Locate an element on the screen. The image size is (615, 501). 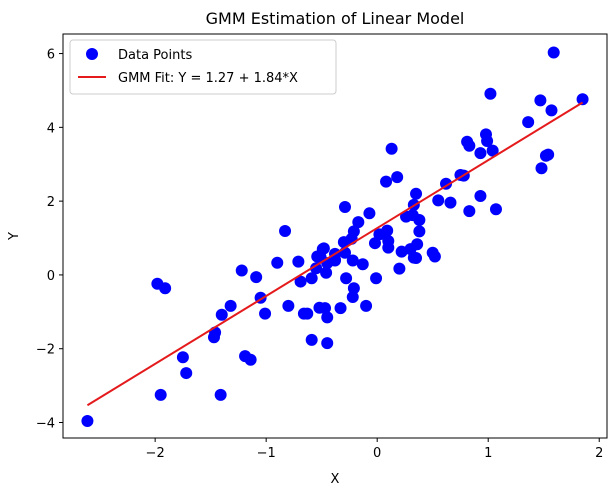
y-tick-label: 0 is located at coordinates (51, 276).